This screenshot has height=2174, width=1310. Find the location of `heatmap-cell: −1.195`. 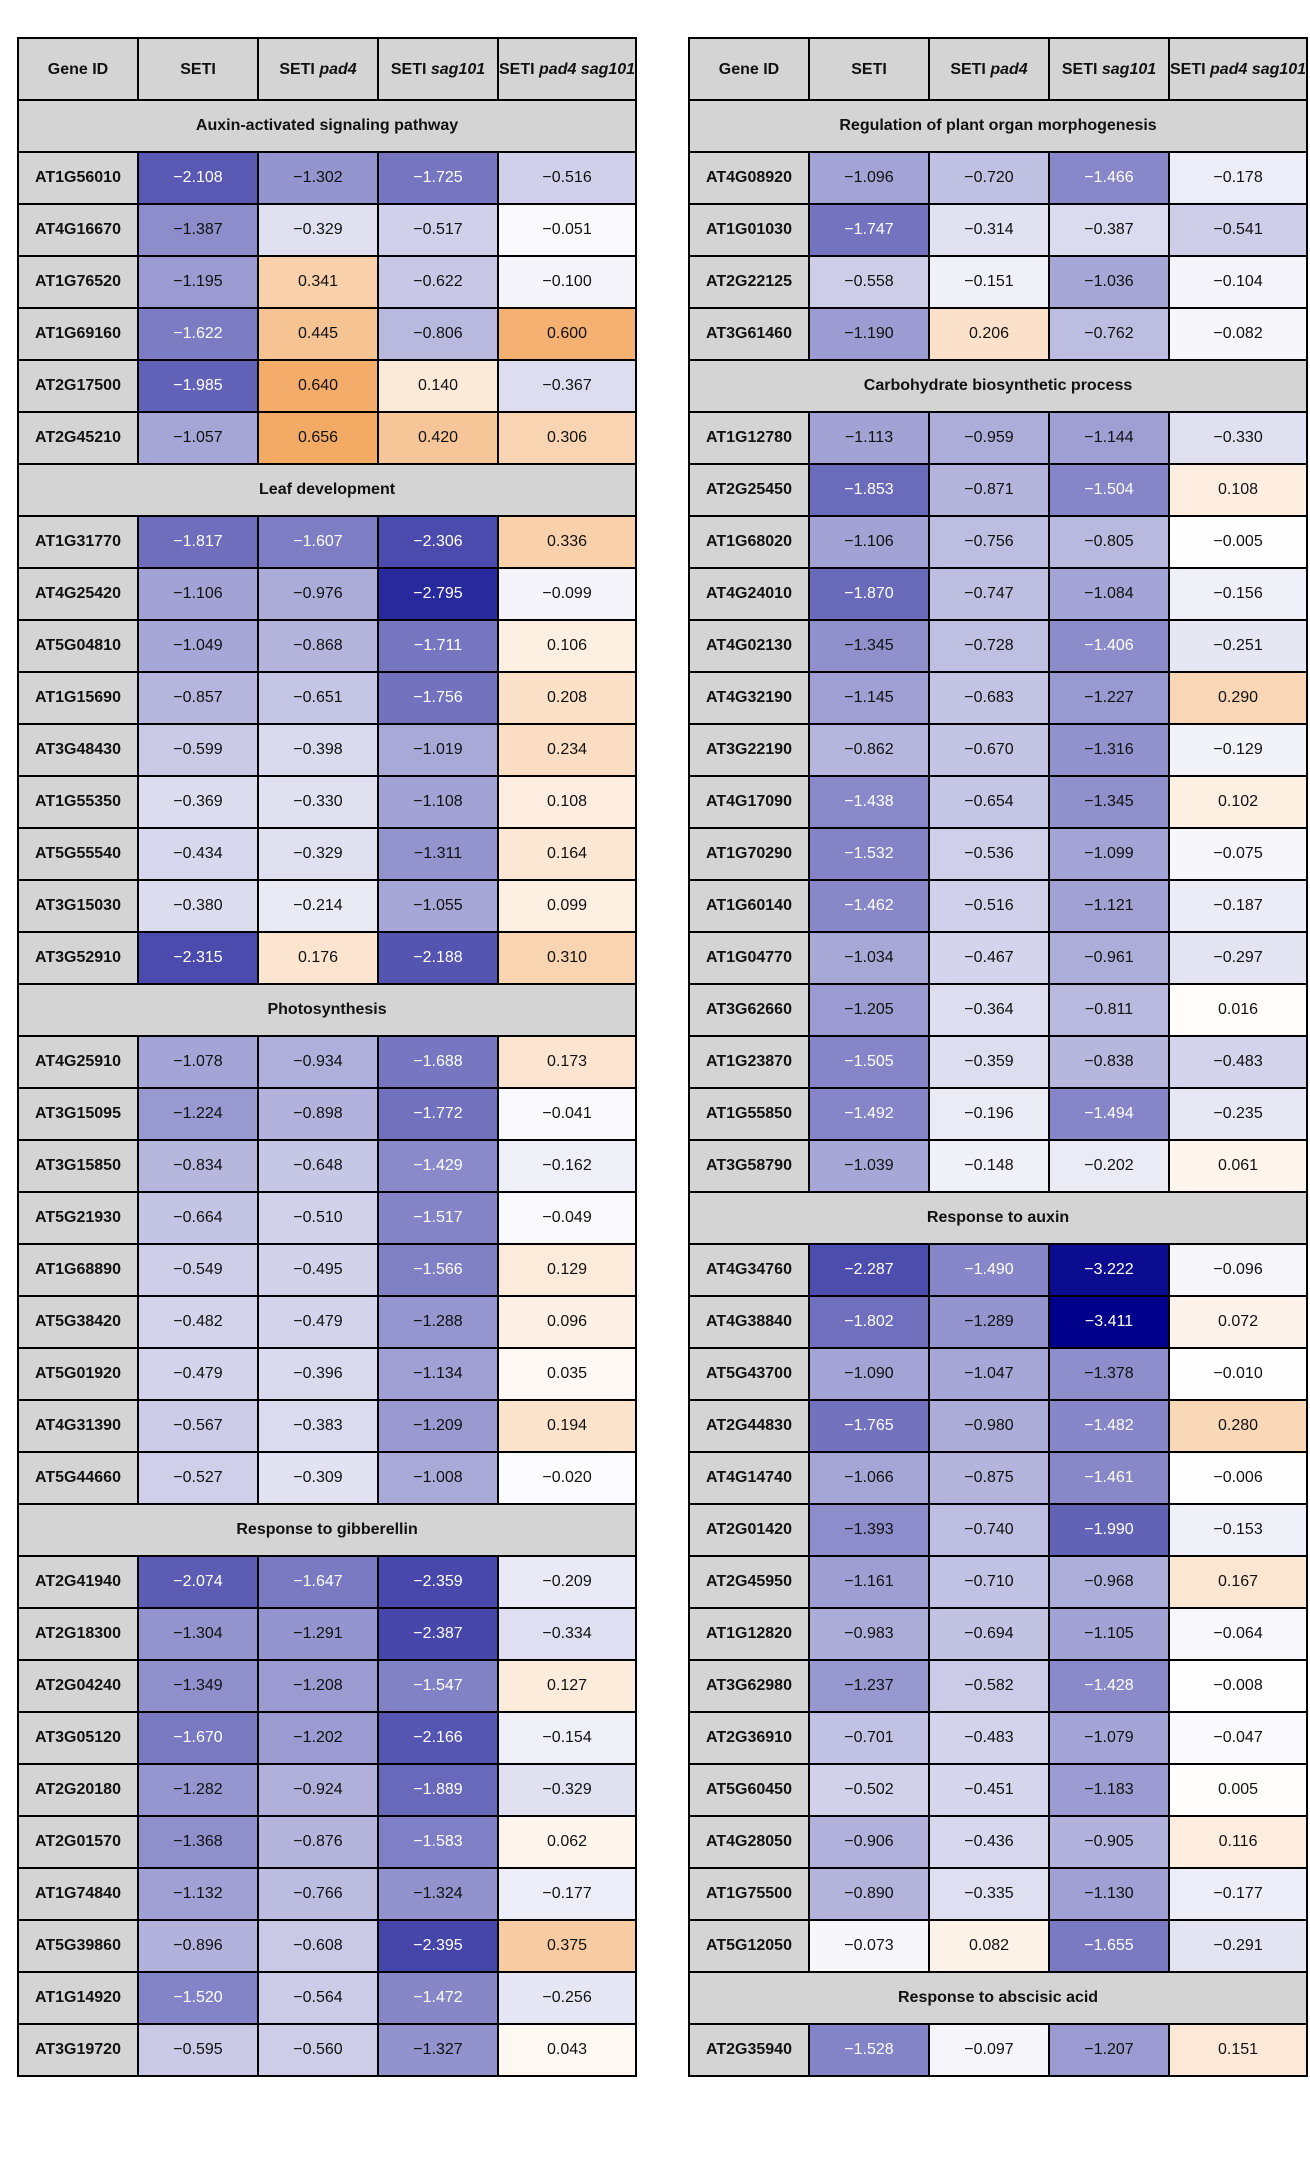

heatmap-cell: −1.195 is located at coordinates (198, 282).